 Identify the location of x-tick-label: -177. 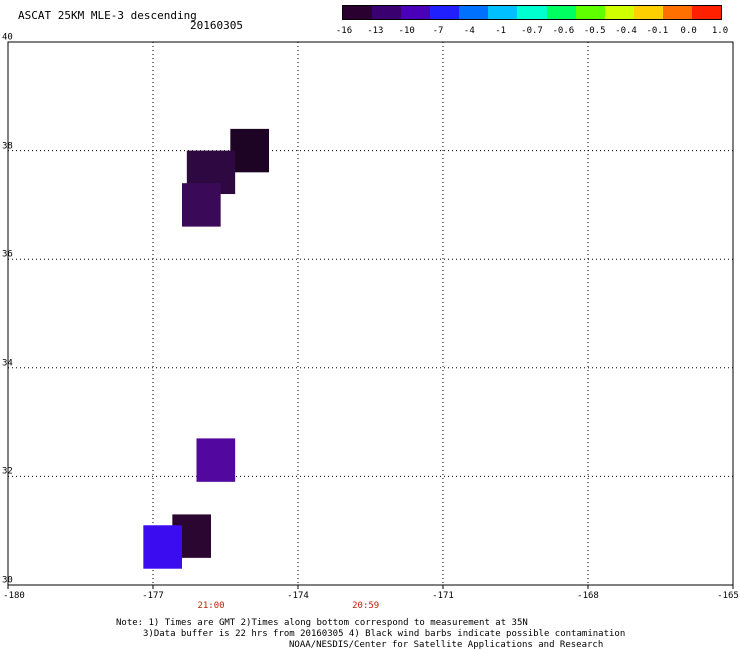
(153, 596).